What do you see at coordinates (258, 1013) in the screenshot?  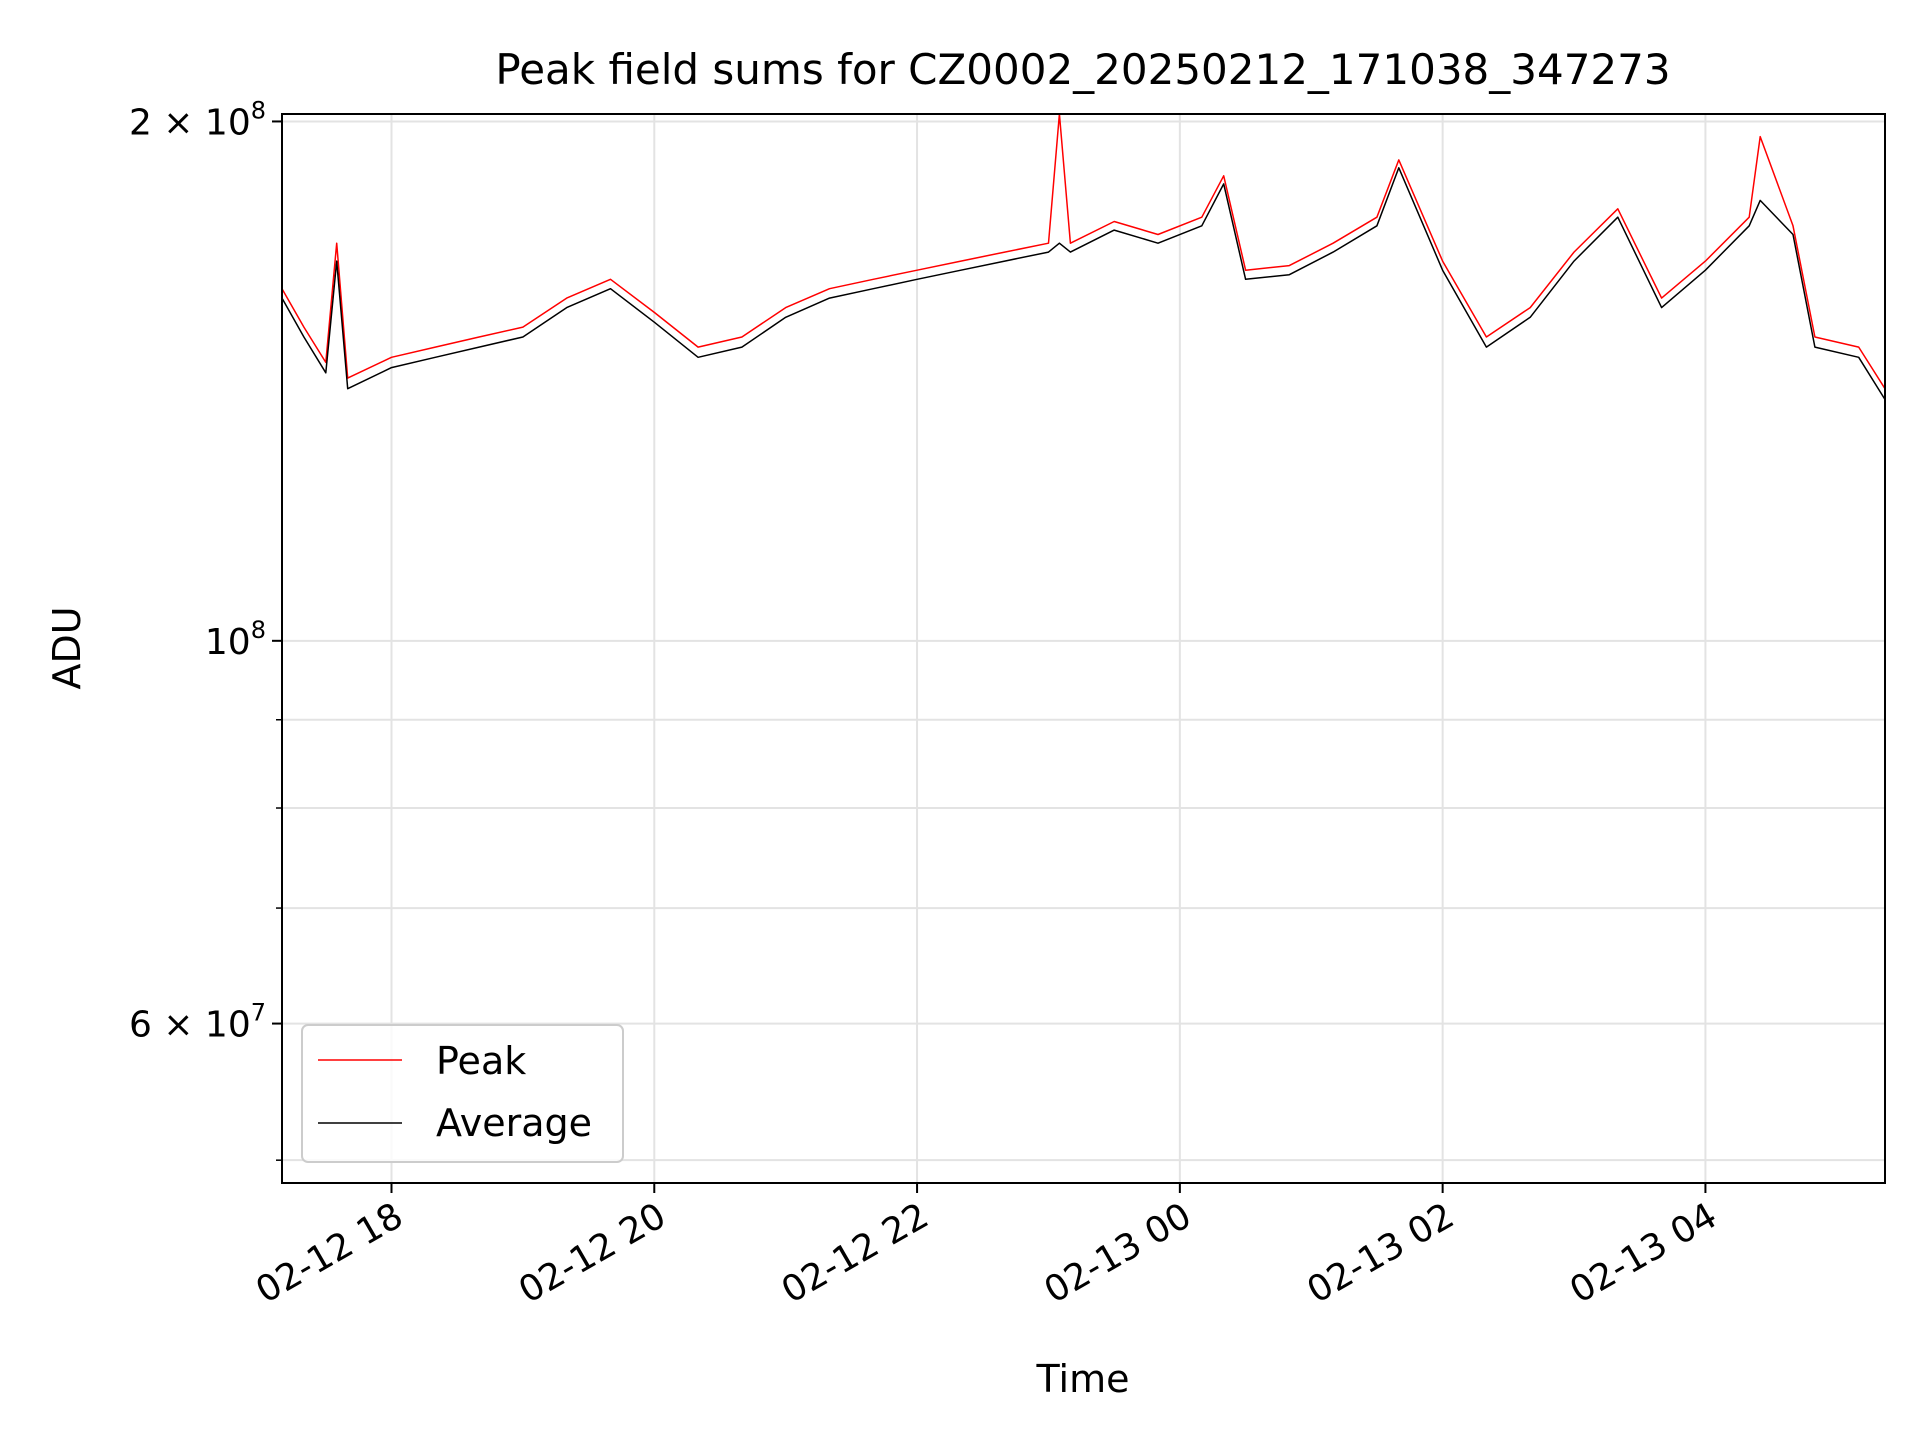 I see `y-tick-label-exponent: 7` at bounding box center [258, 1013].